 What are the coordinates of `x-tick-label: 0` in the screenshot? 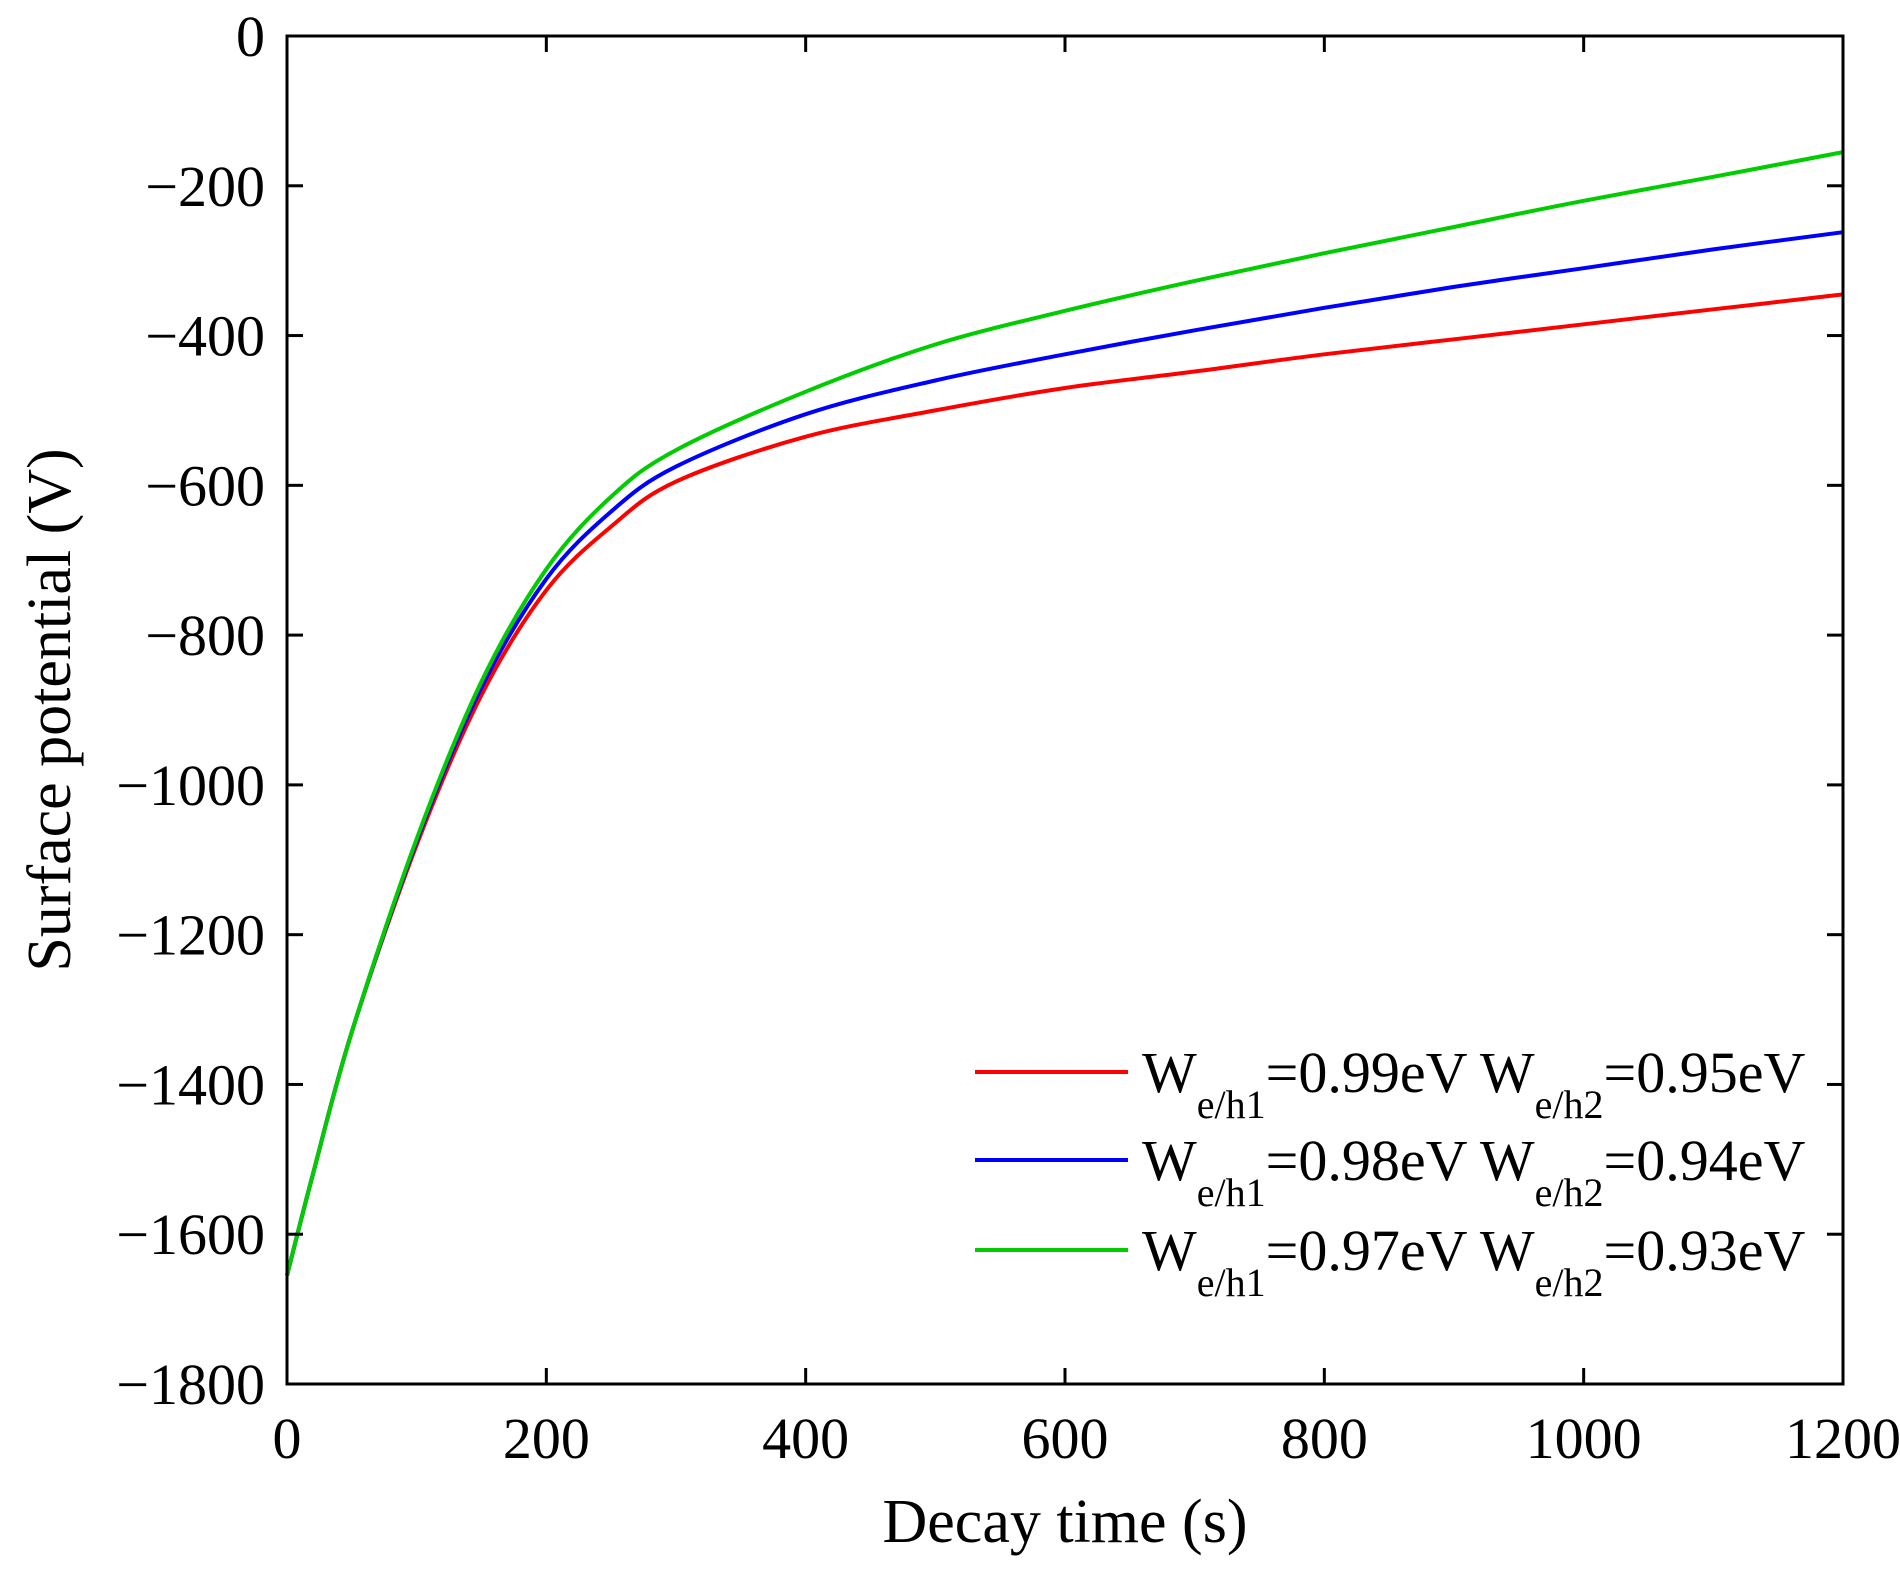 It's located at (287, 1438).